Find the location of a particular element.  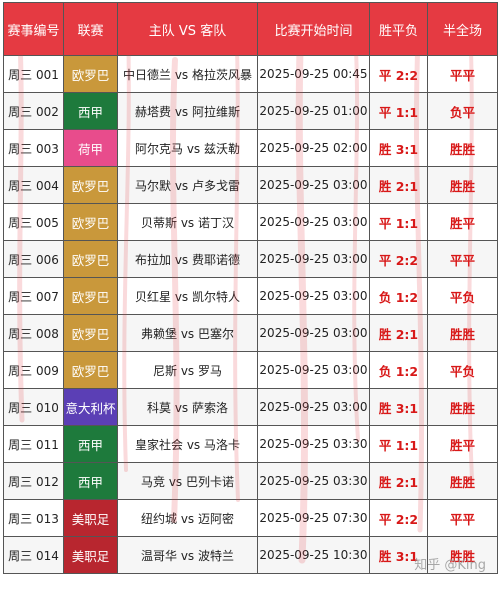

teams-cell: 布拉加 vs 费耶诺德 is located at coordinates (187, 259).